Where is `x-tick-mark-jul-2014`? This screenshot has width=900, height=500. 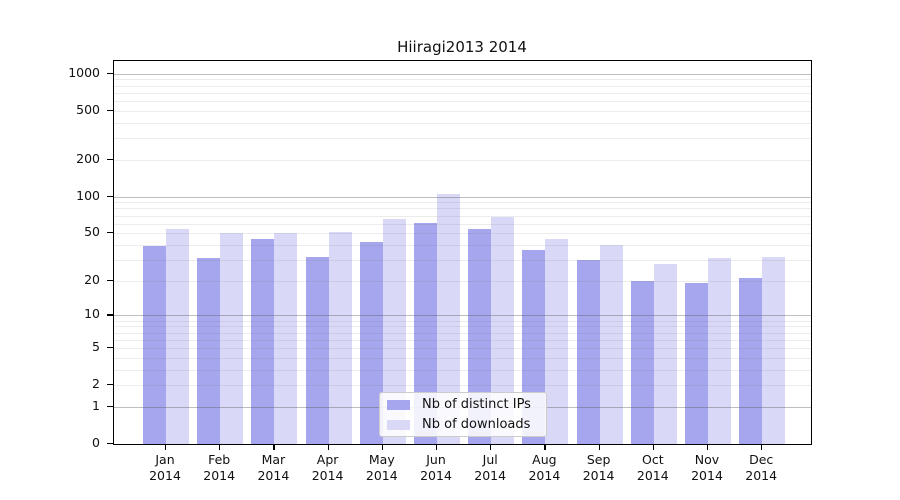 x-tick-mark-jul-2014 is located at coordinates (491, 447).